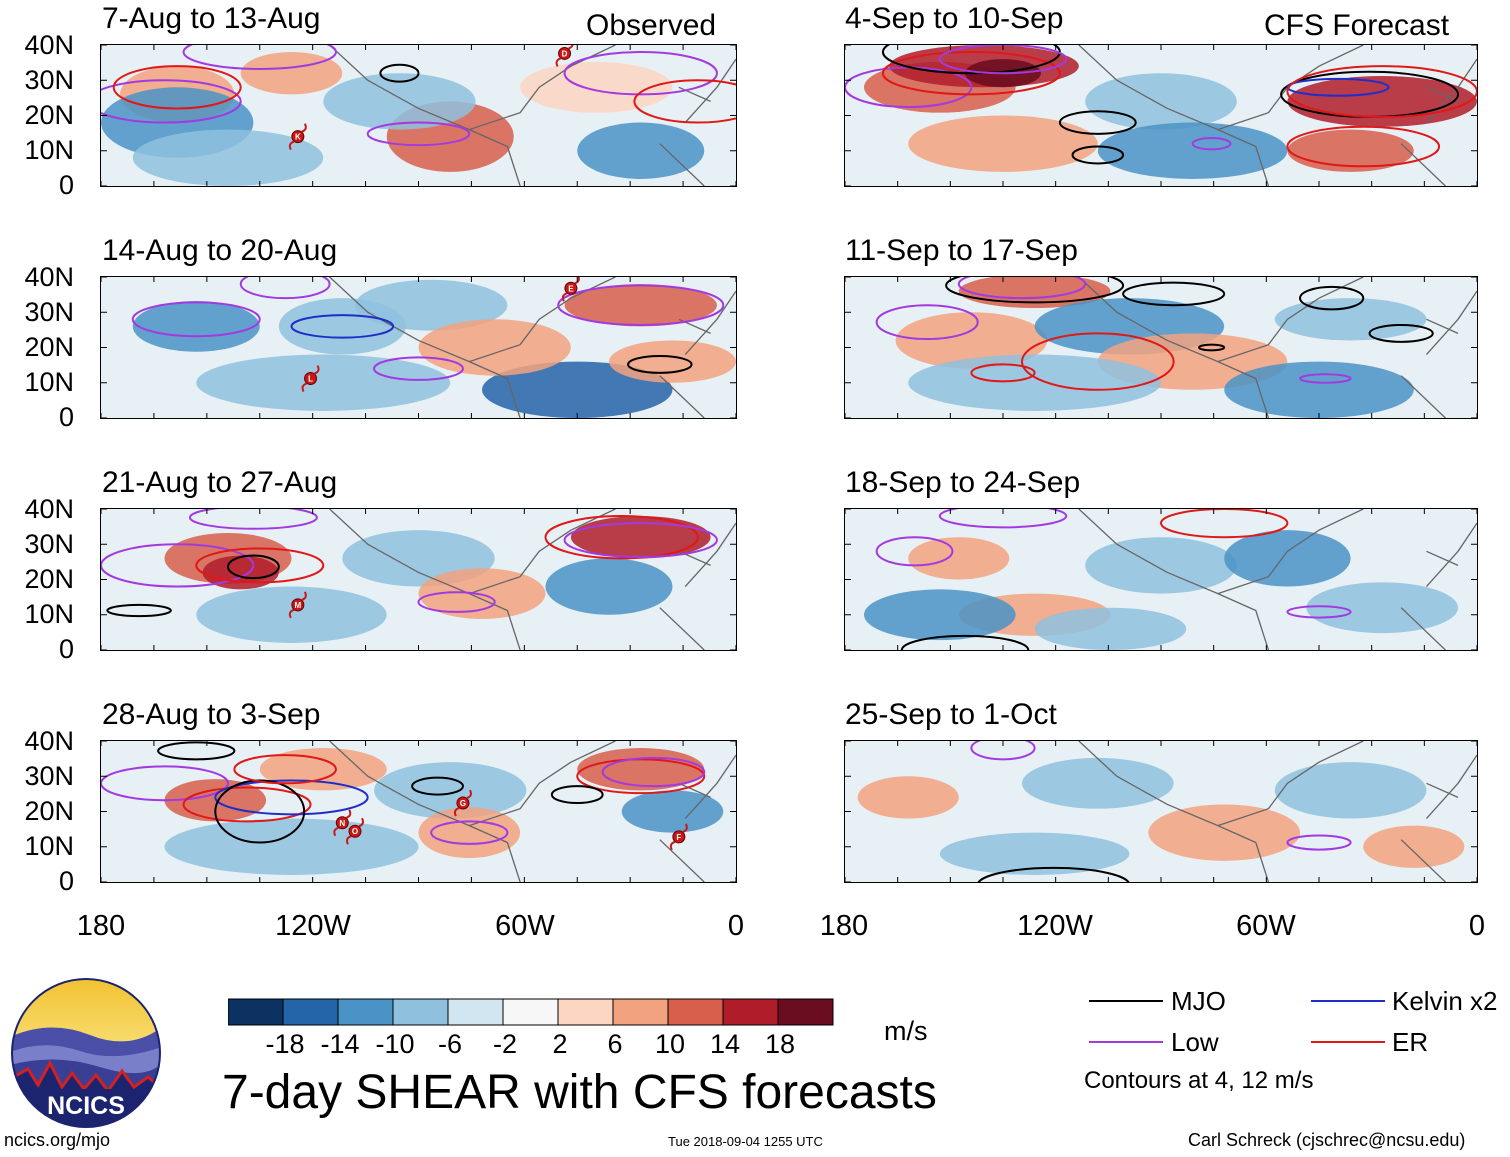 This screenshot has height=1157, width=1510. I want to click on lon-tick-label: 180, so click(844, 926).